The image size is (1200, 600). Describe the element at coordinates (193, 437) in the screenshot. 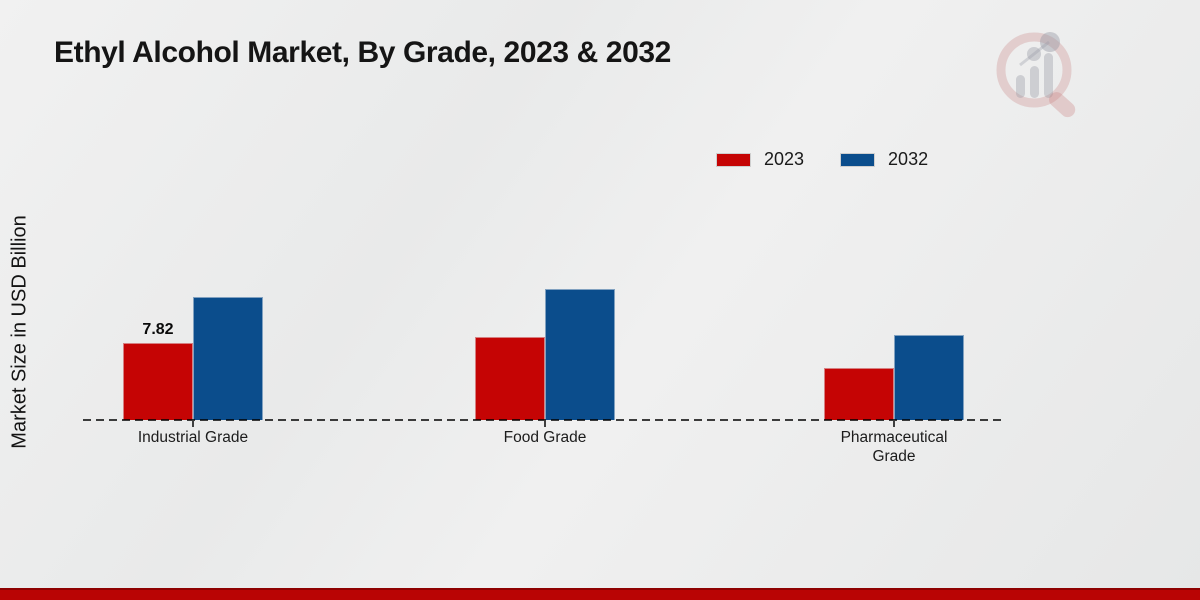

I see `category-label-industrial-grade: Industrial Grade` at that location.